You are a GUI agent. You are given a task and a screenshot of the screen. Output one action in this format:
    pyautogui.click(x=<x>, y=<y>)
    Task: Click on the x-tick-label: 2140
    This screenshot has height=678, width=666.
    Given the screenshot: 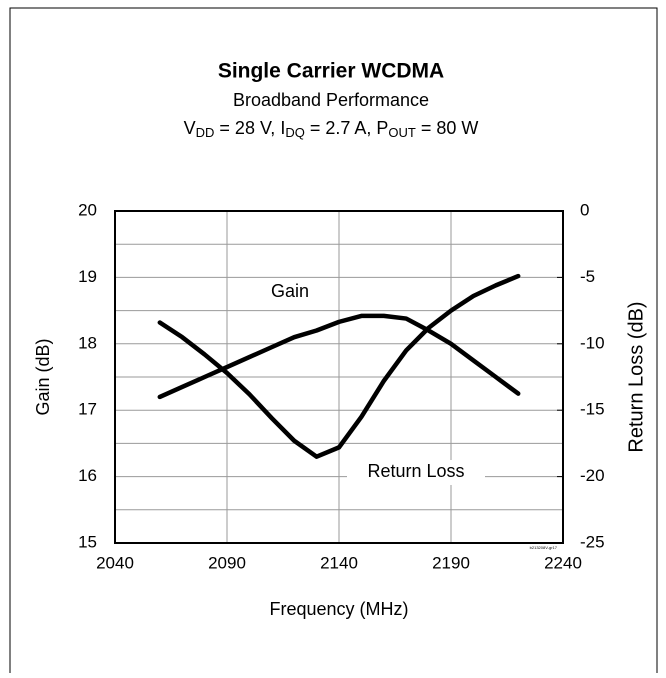 What is the action you would take?
    pyautogui.click(x=339, y=562)
    